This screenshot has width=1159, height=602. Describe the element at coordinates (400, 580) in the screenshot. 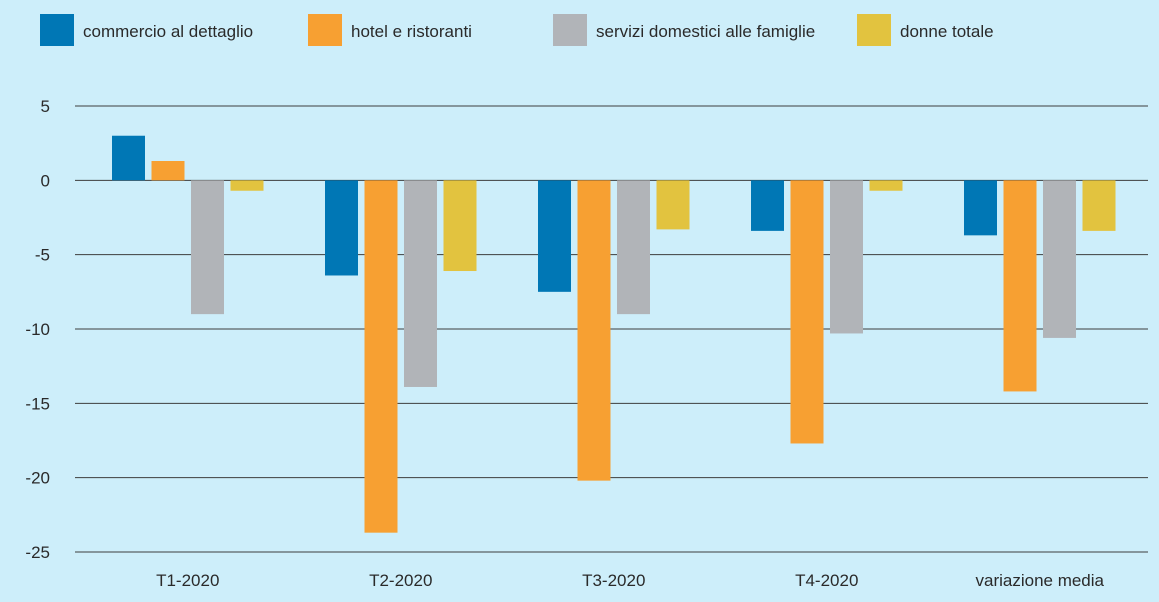

I see `x-tick-label: T2-2020` at that location.